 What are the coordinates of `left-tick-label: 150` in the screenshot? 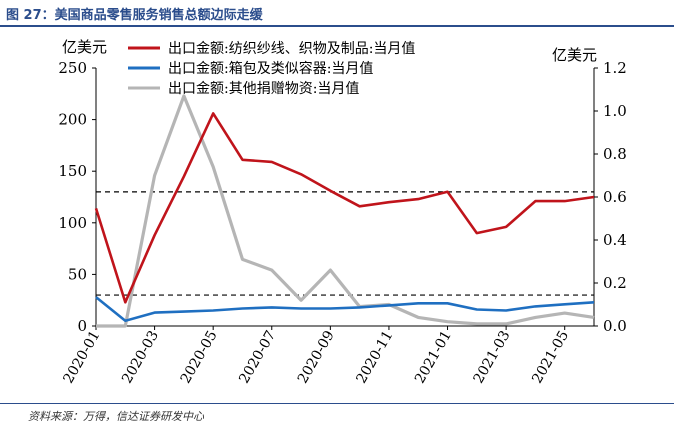 It's located at (72, 171).